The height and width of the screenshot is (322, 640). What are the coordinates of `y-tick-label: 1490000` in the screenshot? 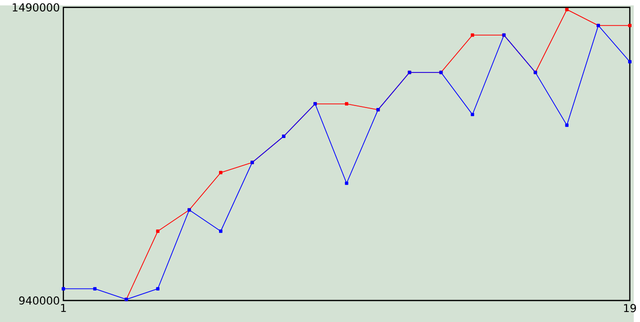 It's located at (36, 7).